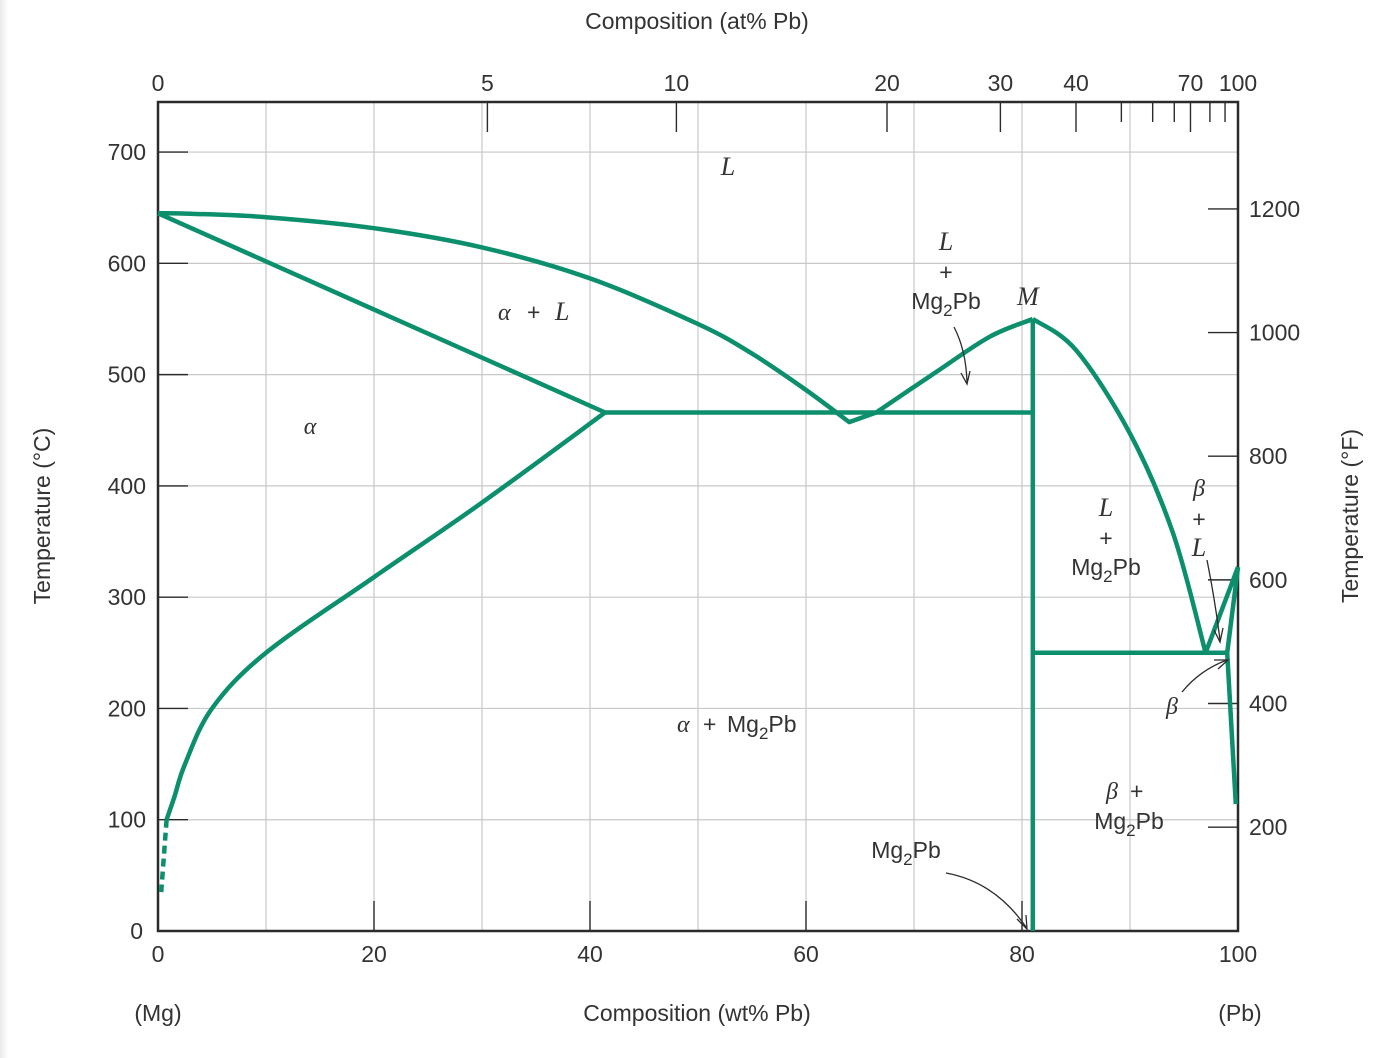  I want to click on arrow-beta-l-head, so click(1218, 635).